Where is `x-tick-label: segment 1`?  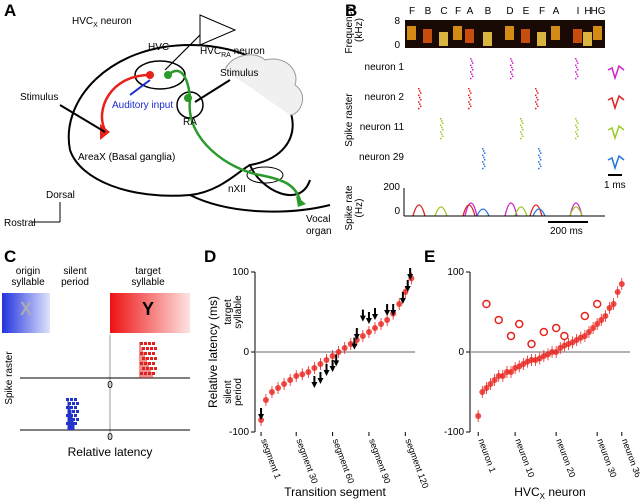
x-tick-label: segment 1 is located at coordinates (271, 458).